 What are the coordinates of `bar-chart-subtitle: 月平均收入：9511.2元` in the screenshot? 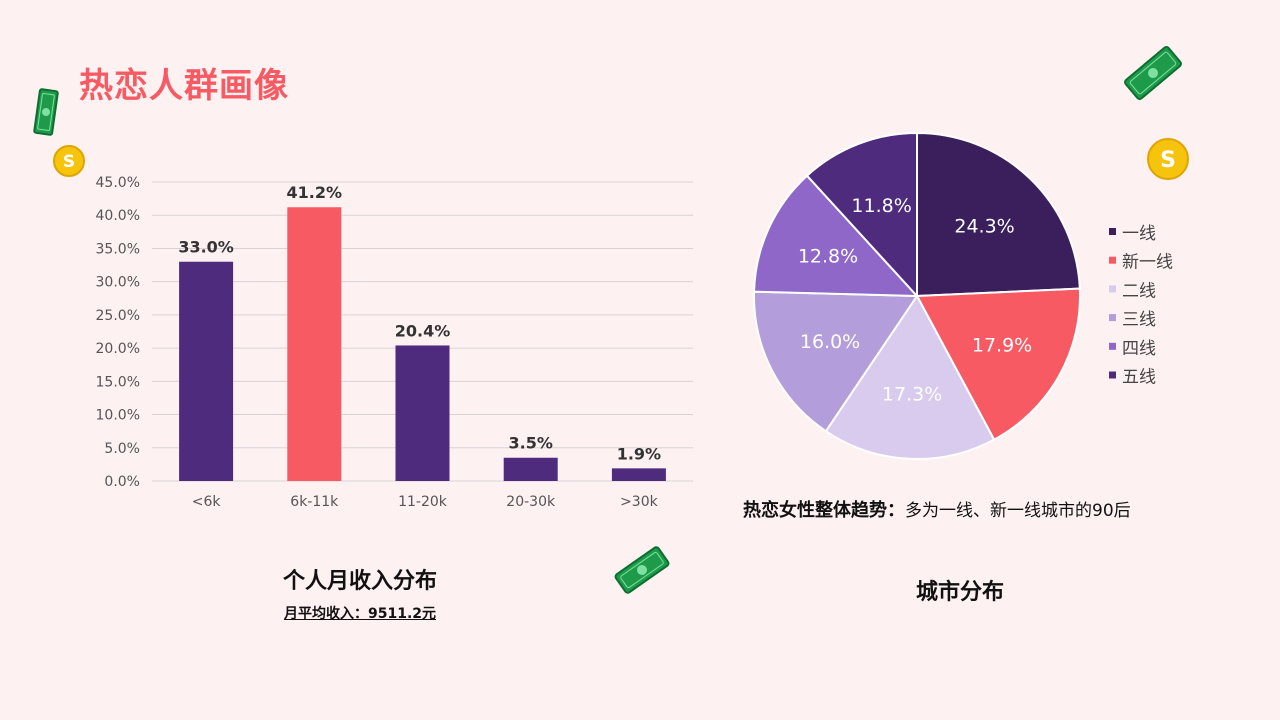 It's located at (360, 613).